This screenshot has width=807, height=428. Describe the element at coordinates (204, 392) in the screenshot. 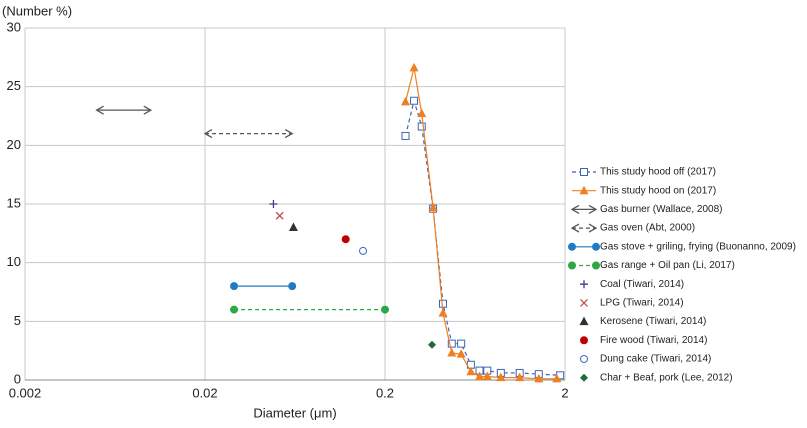

I see `x-tick-label: 0.02` at that location.